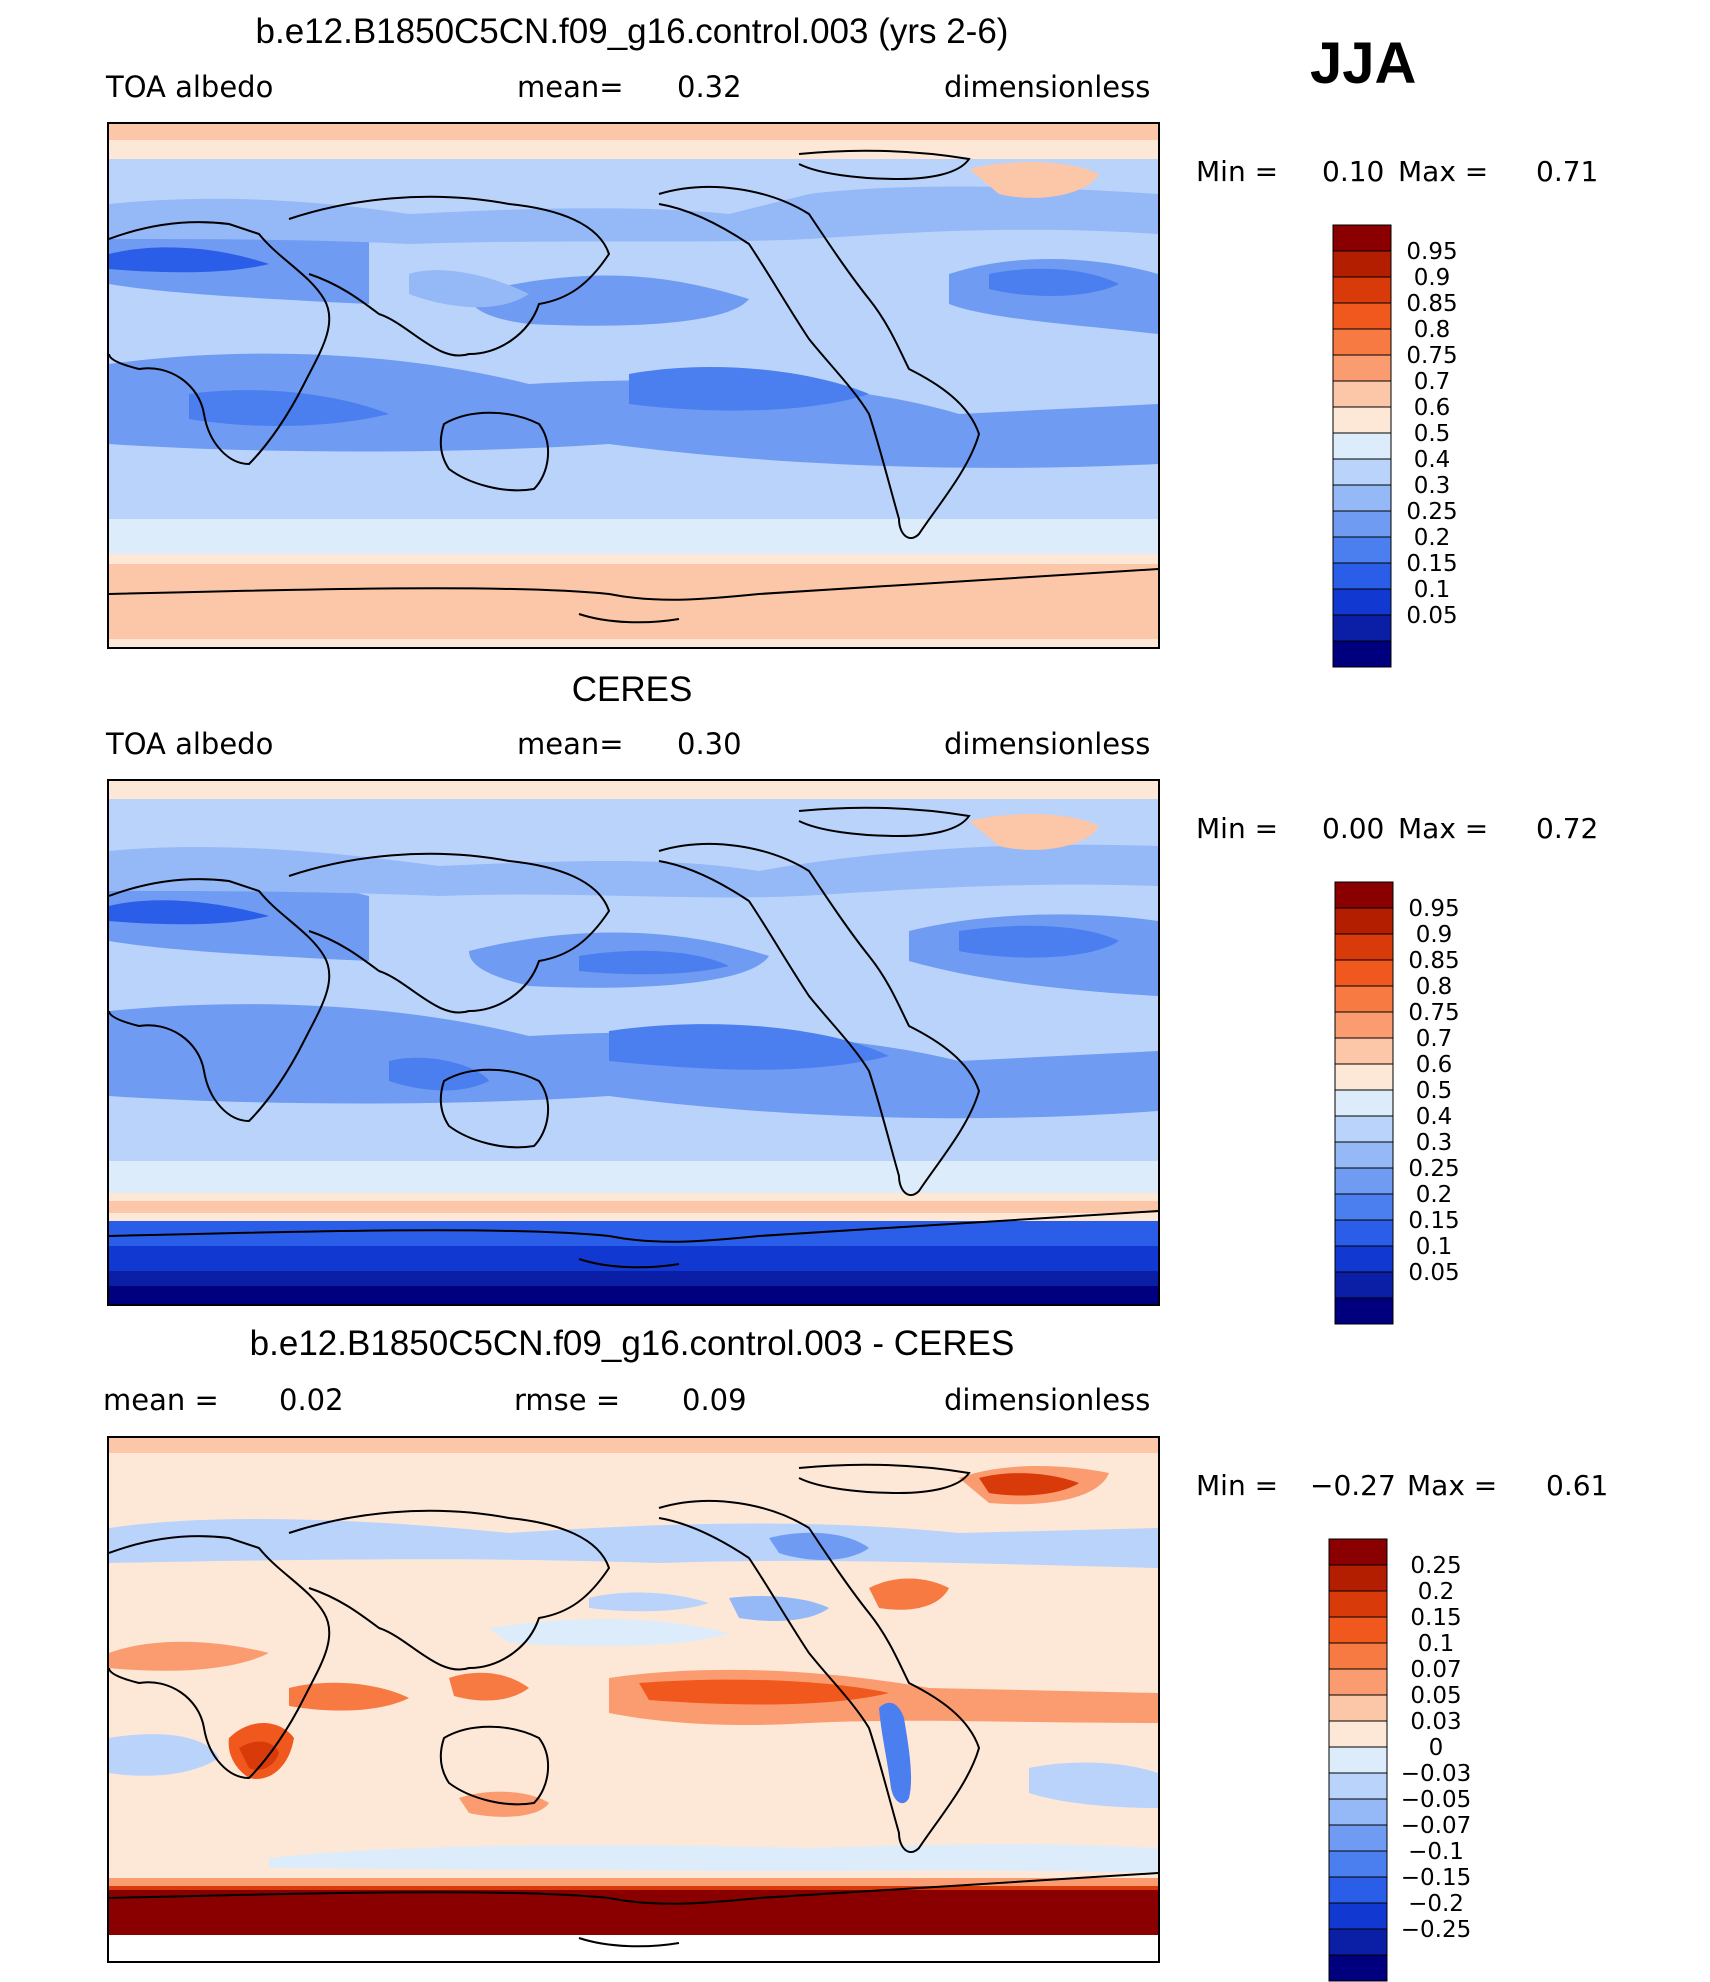 The width and height of the screenshot is (1710, 1982). I want to click on panel1-colorbar-tick-label: 0.75, so click(1431, 356).